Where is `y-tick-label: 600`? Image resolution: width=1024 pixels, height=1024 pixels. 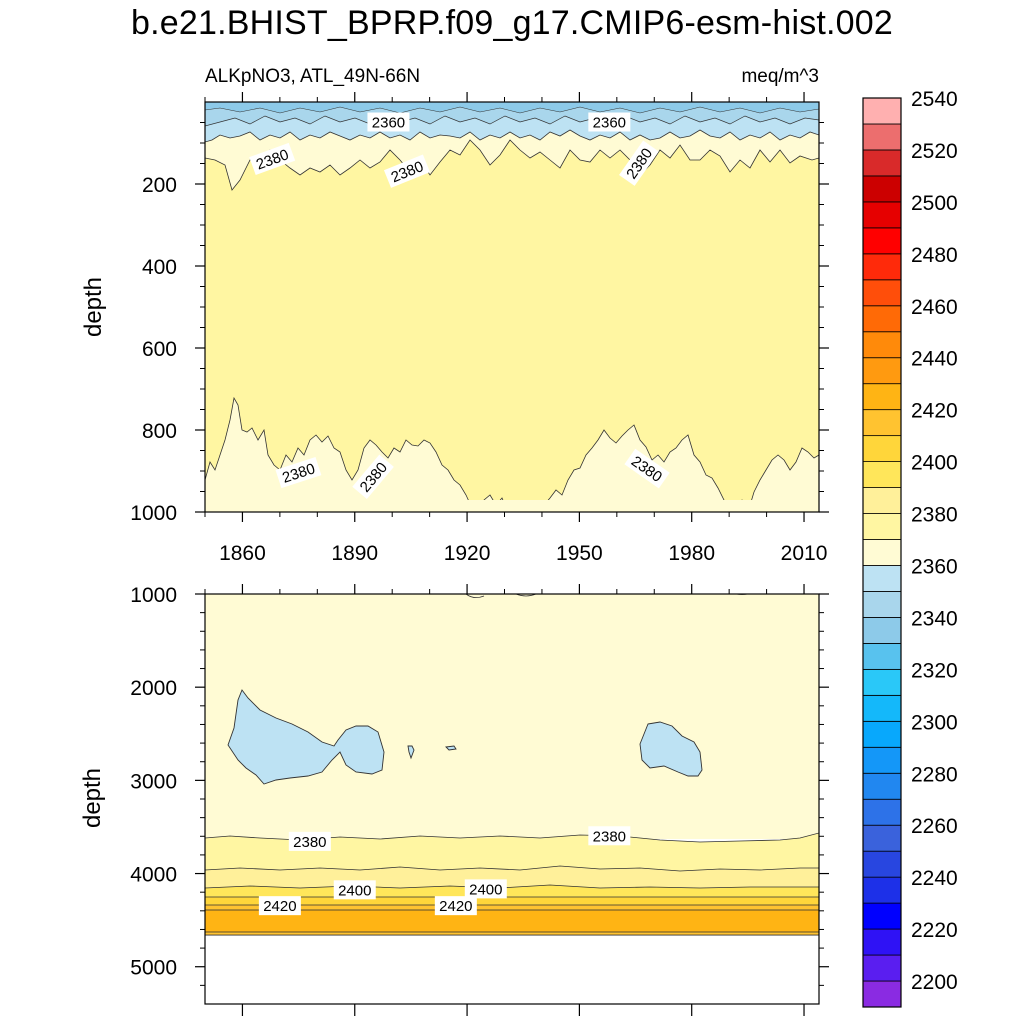 y-tick-label: 600 is located at coordinates (159, 349).